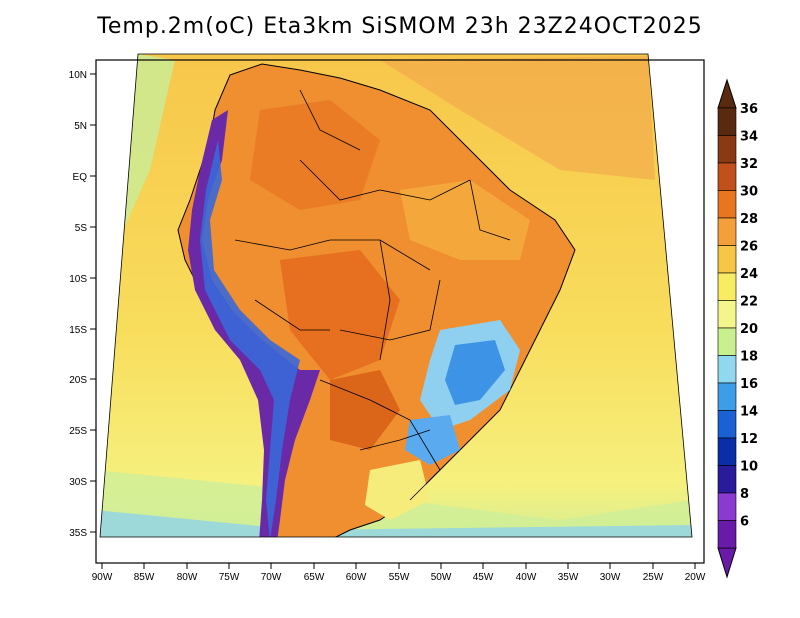  Describe the element at coordinates (78, 330) in the screenshot. I see `lat-label: 15S` at that location.